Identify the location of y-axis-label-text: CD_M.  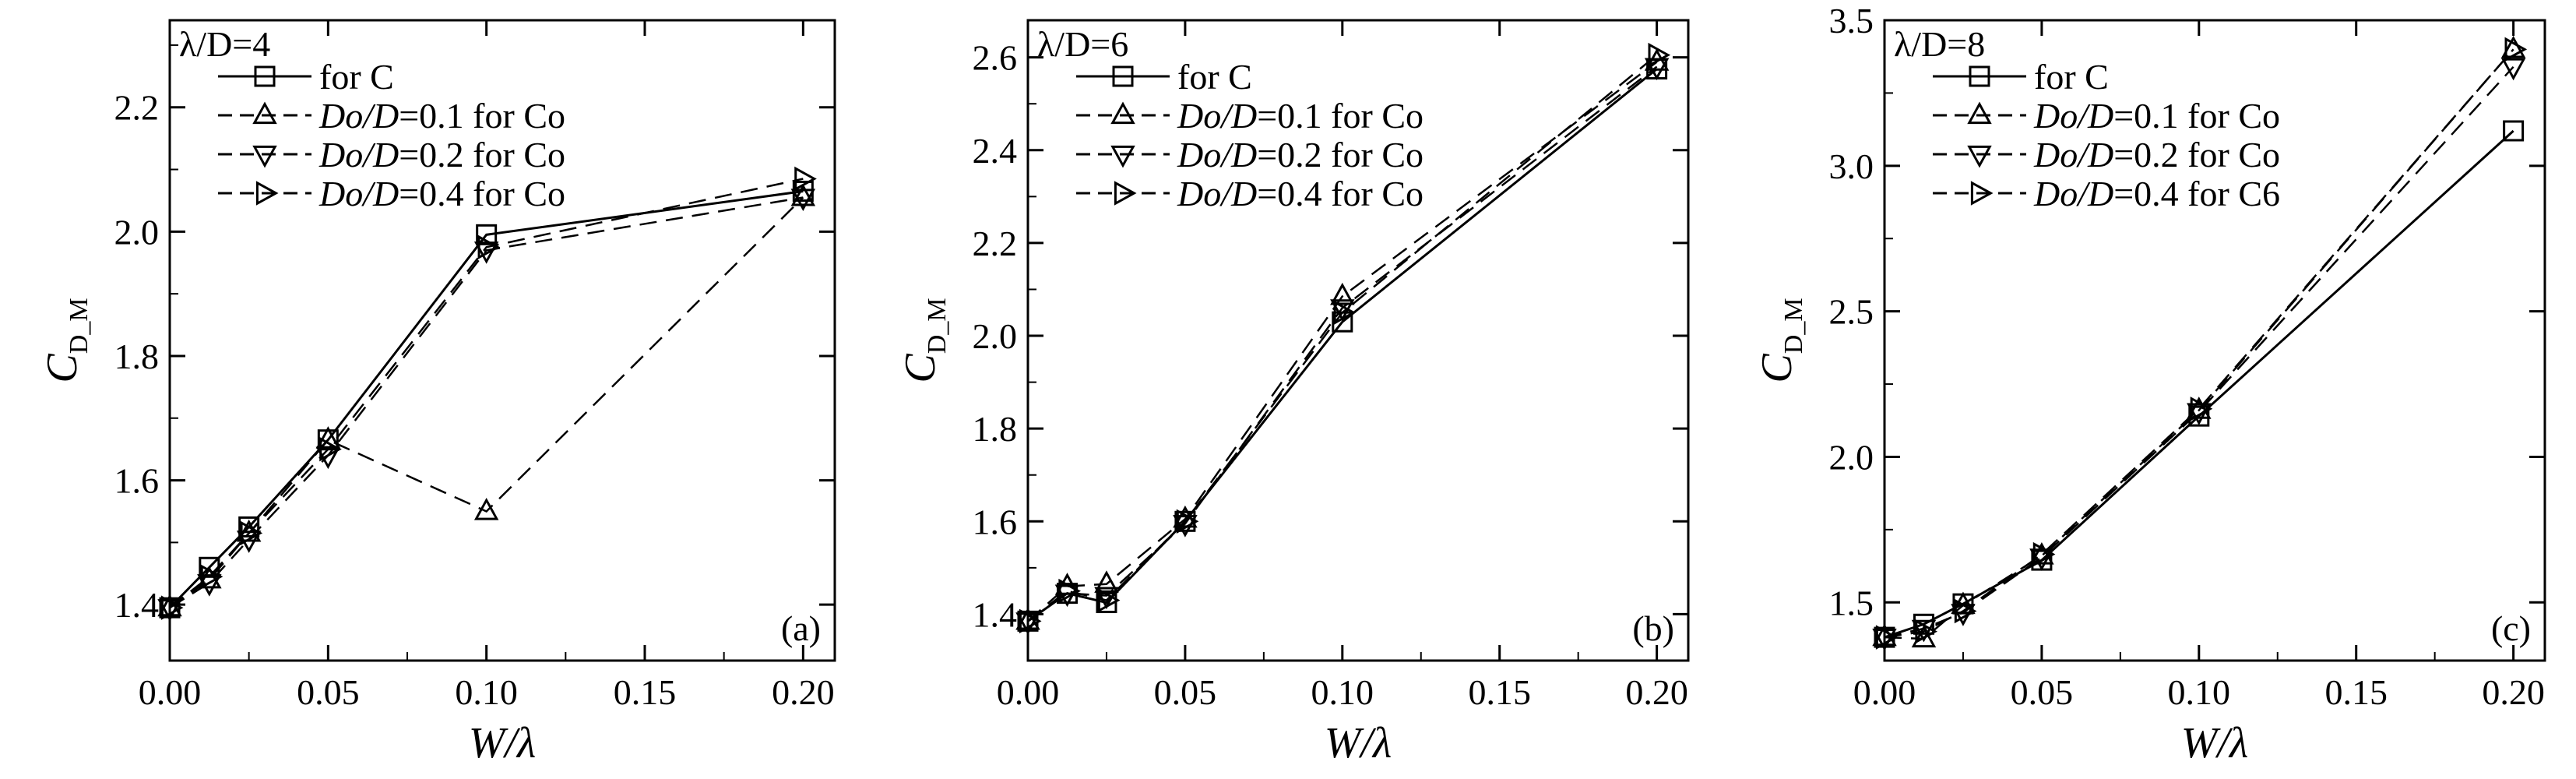
(65, 340).